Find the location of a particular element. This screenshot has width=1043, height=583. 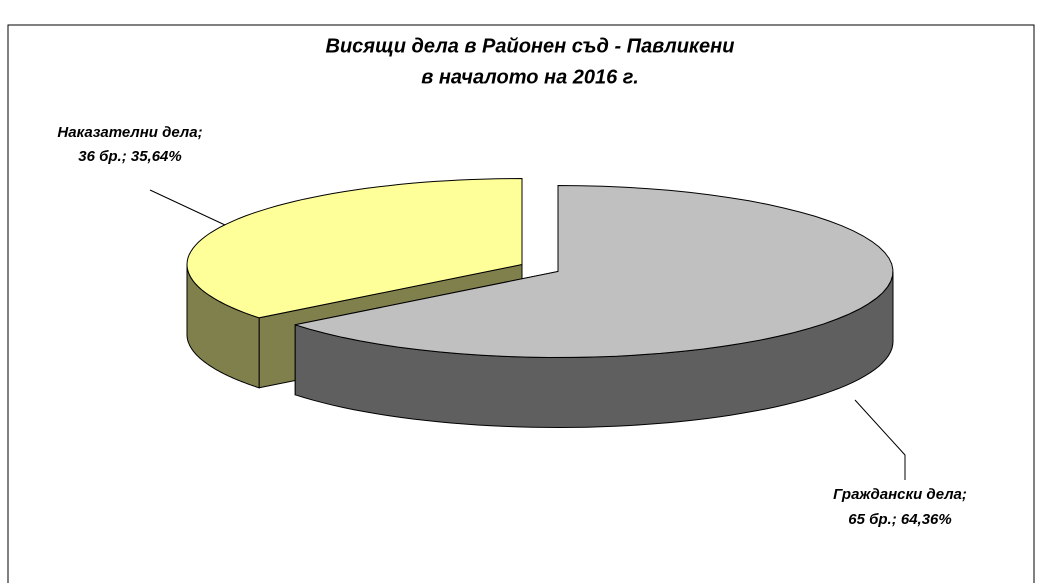

slice-label: Наказателни дела; is located at coordinates (129, 132).